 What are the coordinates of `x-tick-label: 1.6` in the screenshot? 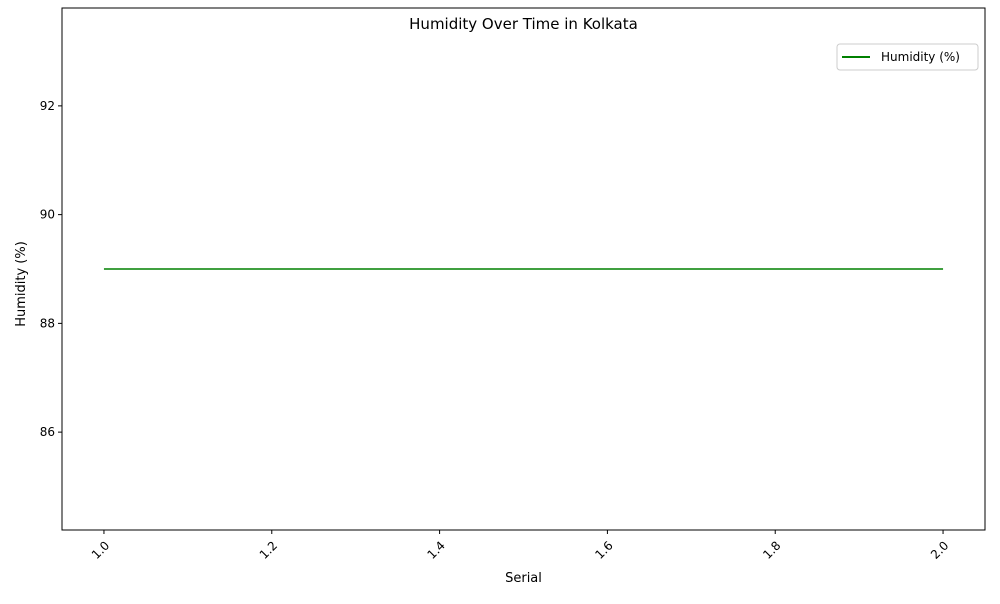 It's located at (603, 549).